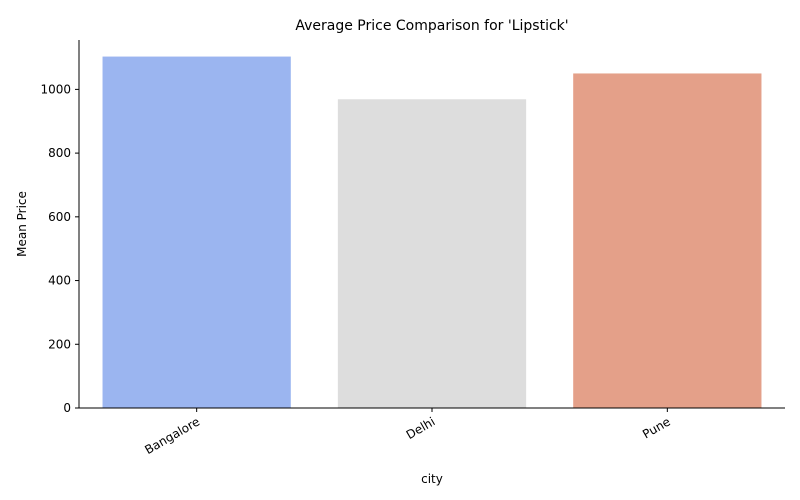 This screenshot has width=800, height=500. What do you see at coordinates (431, 26) in the screenshot?
I see `chart-title: Average Price Comparison for 'Lipstick'` at bounding box center [431, 26].